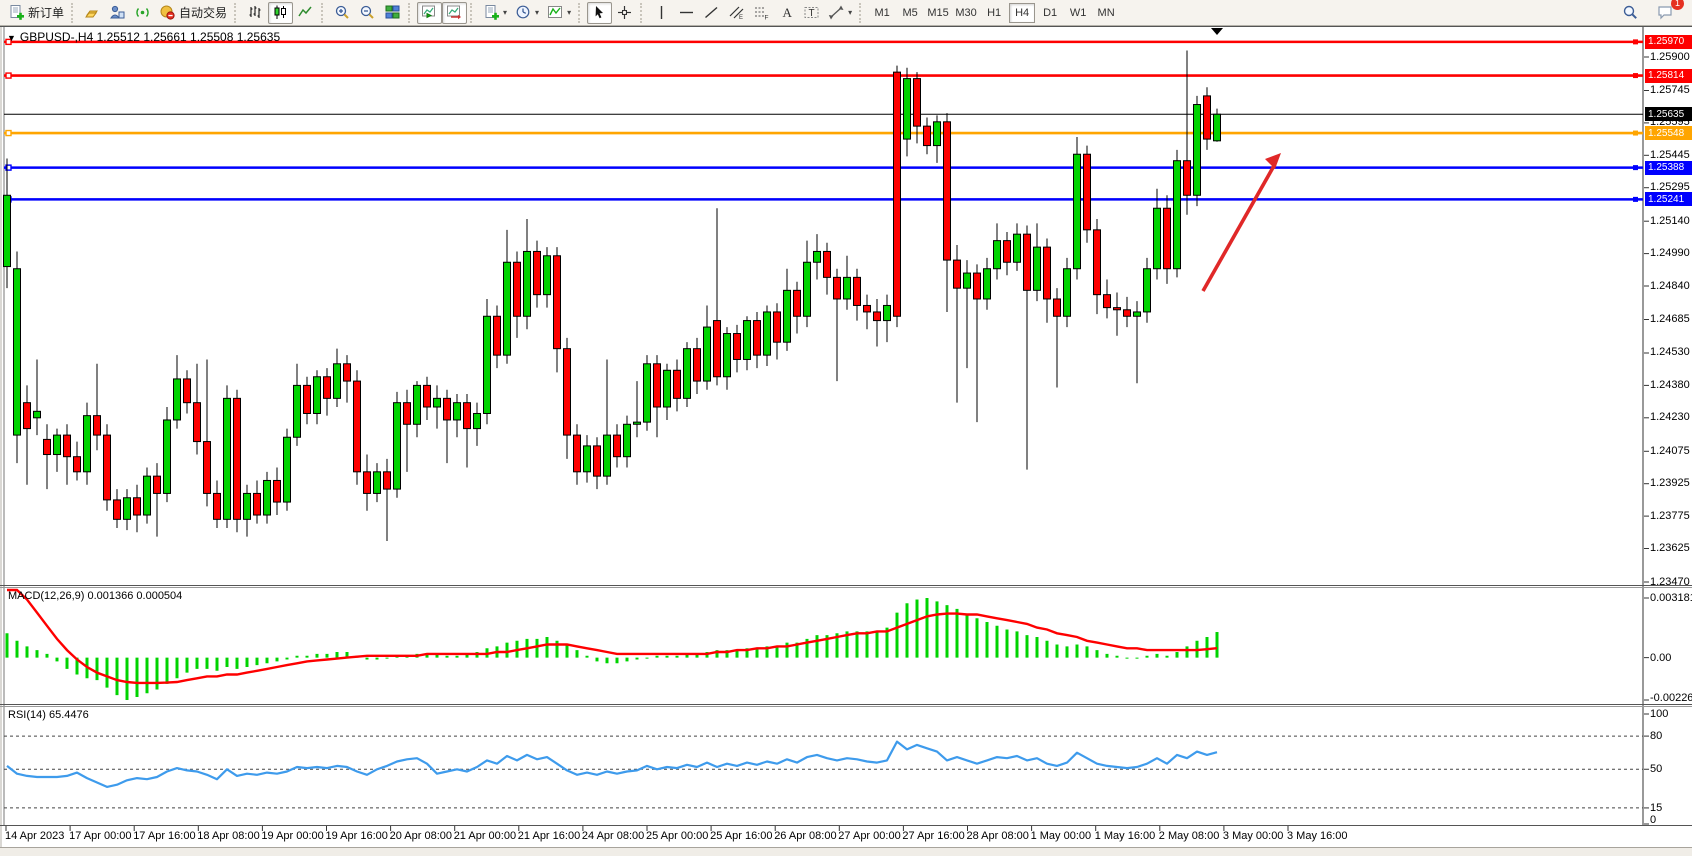  I want to click on text-label-button: T, so click(811, 13).